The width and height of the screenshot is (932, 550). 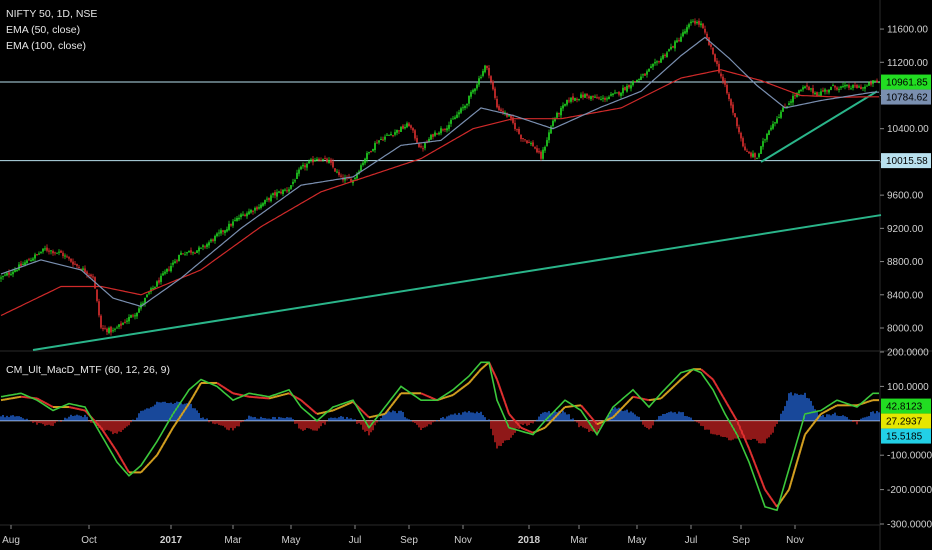 What do you see at coordinates (52, 14) in the screenshot?
I see `symbol-label: NIFTY 50, 1D, NSE` at bounding box center [52, 14].